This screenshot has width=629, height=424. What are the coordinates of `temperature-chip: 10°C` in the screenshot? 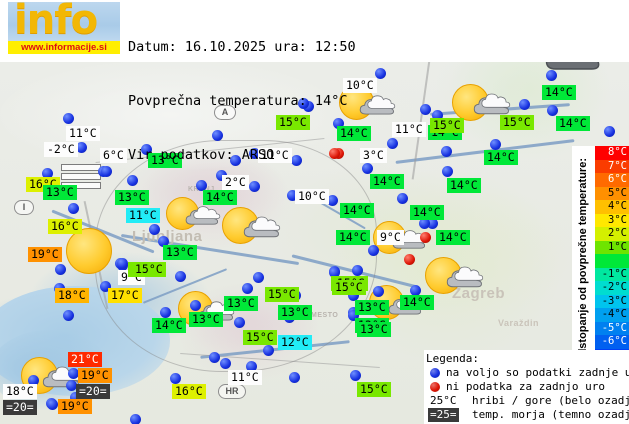 It's located at (312, 196).